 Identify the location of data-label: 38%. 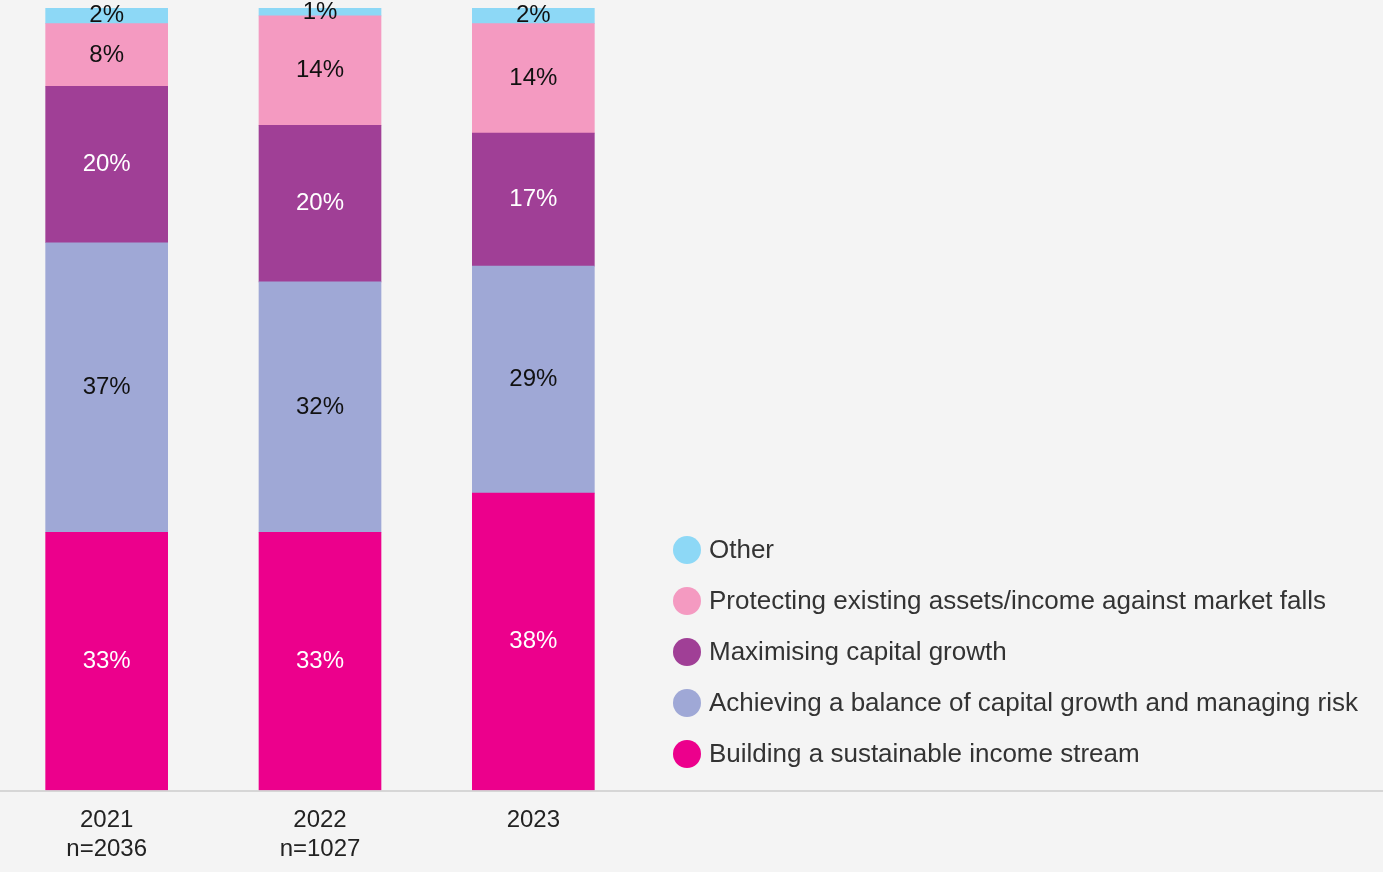
(533, 640).